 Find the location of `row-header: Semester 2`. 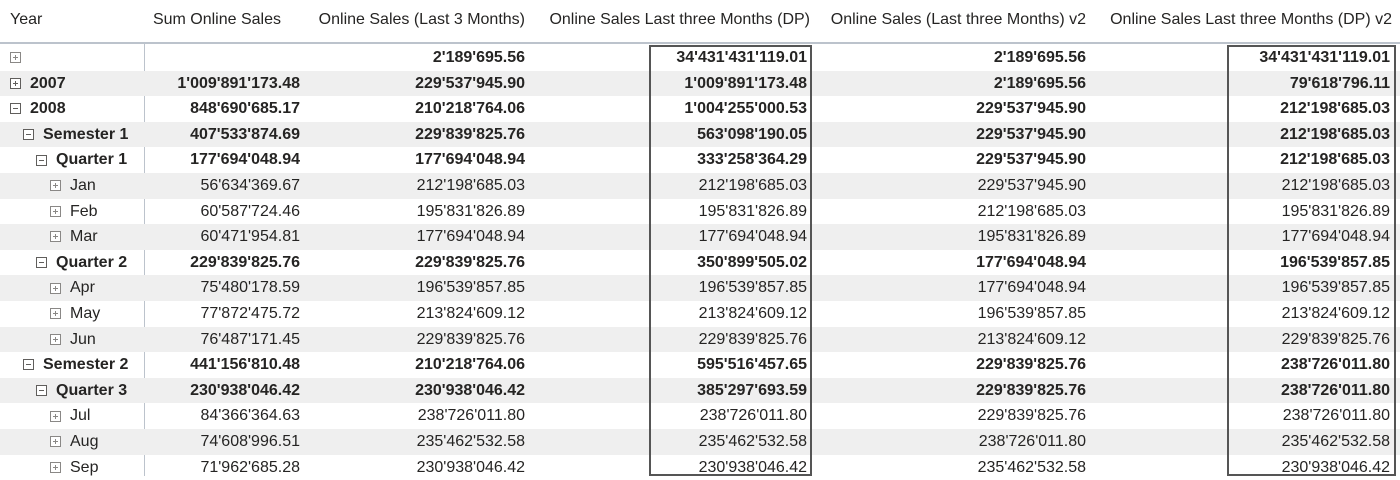

row-header: Semester 2 is located at coordinates (75, 365).